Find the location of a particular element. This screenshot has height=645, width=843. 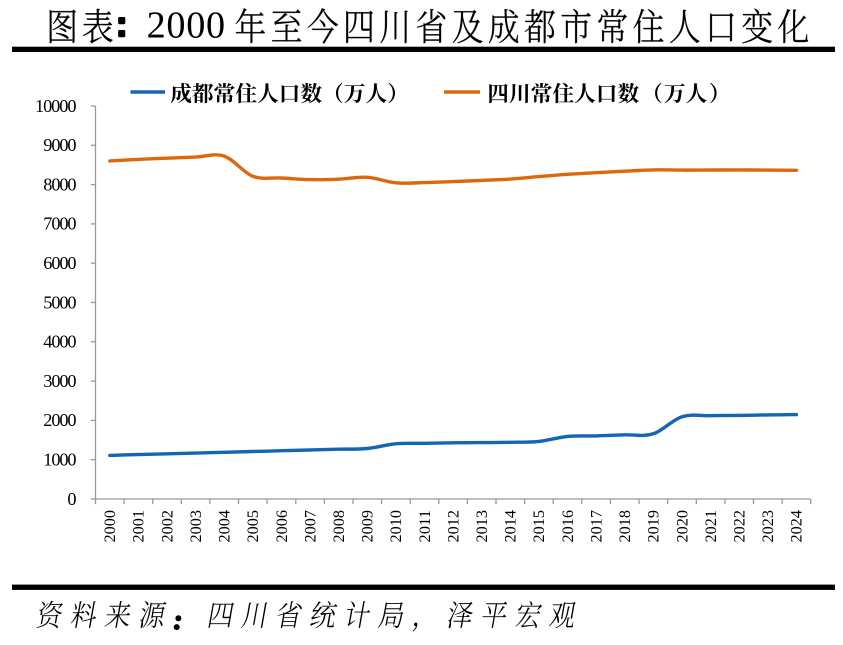

svg-text: 1000 is located at coordinates (59, 460).